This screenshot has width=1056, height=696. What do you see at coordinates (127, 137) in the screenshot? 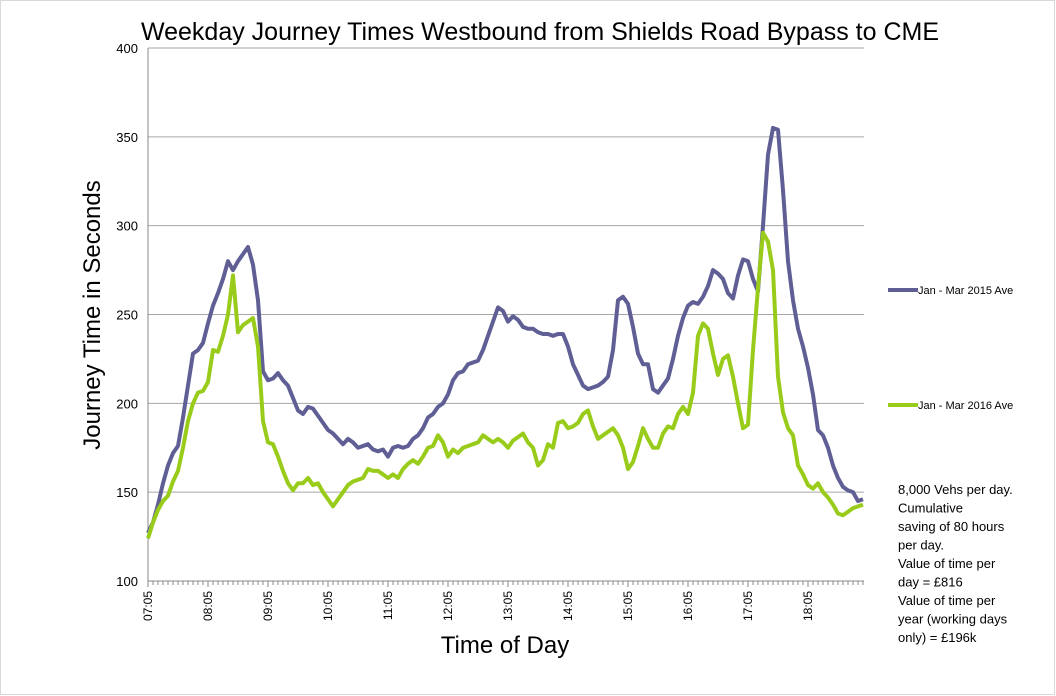
I see `y-tick-label: 350` at bounding box center [127, 137].